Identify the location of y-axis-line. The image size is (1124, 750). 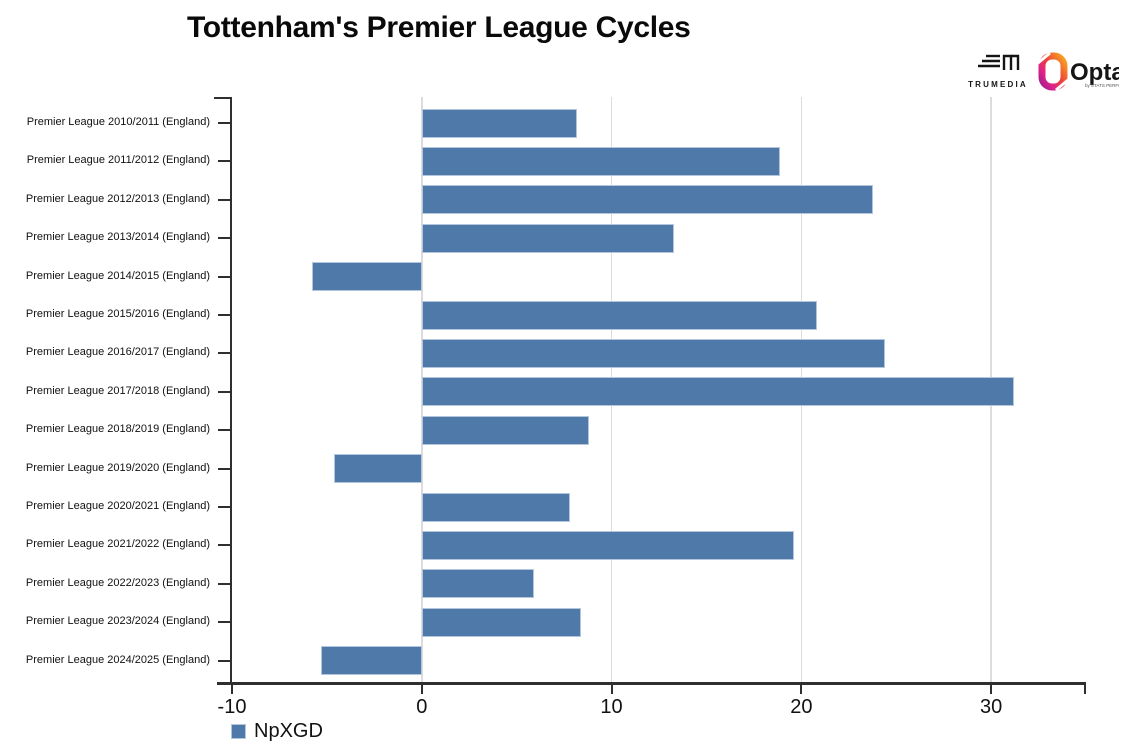
(231, 390).